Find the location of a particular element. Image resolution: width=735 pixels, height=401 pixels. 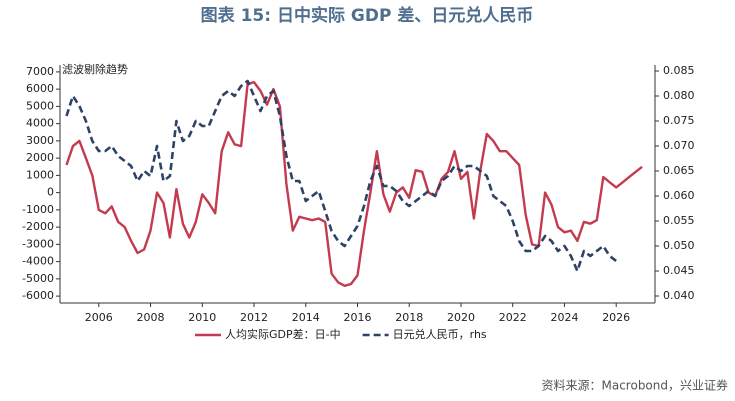

y-tick-label: 3000 is located at coordinates (40, 140).